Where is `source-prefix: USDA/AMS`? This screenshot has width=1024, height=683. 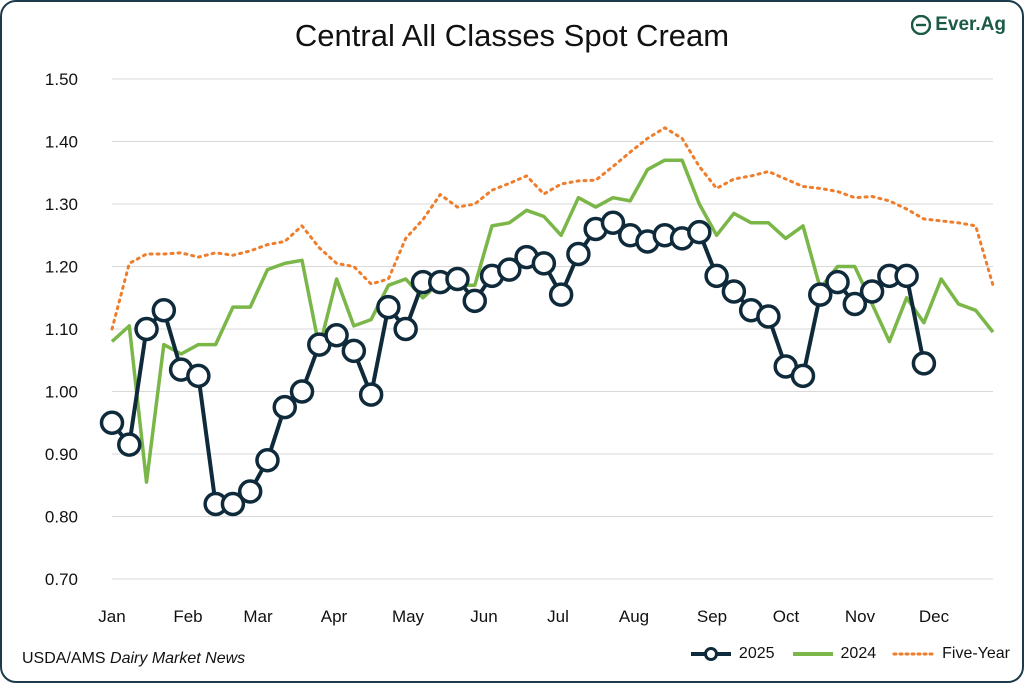
source-prefix: USDA/AMS is located at coordinates (64, 658).